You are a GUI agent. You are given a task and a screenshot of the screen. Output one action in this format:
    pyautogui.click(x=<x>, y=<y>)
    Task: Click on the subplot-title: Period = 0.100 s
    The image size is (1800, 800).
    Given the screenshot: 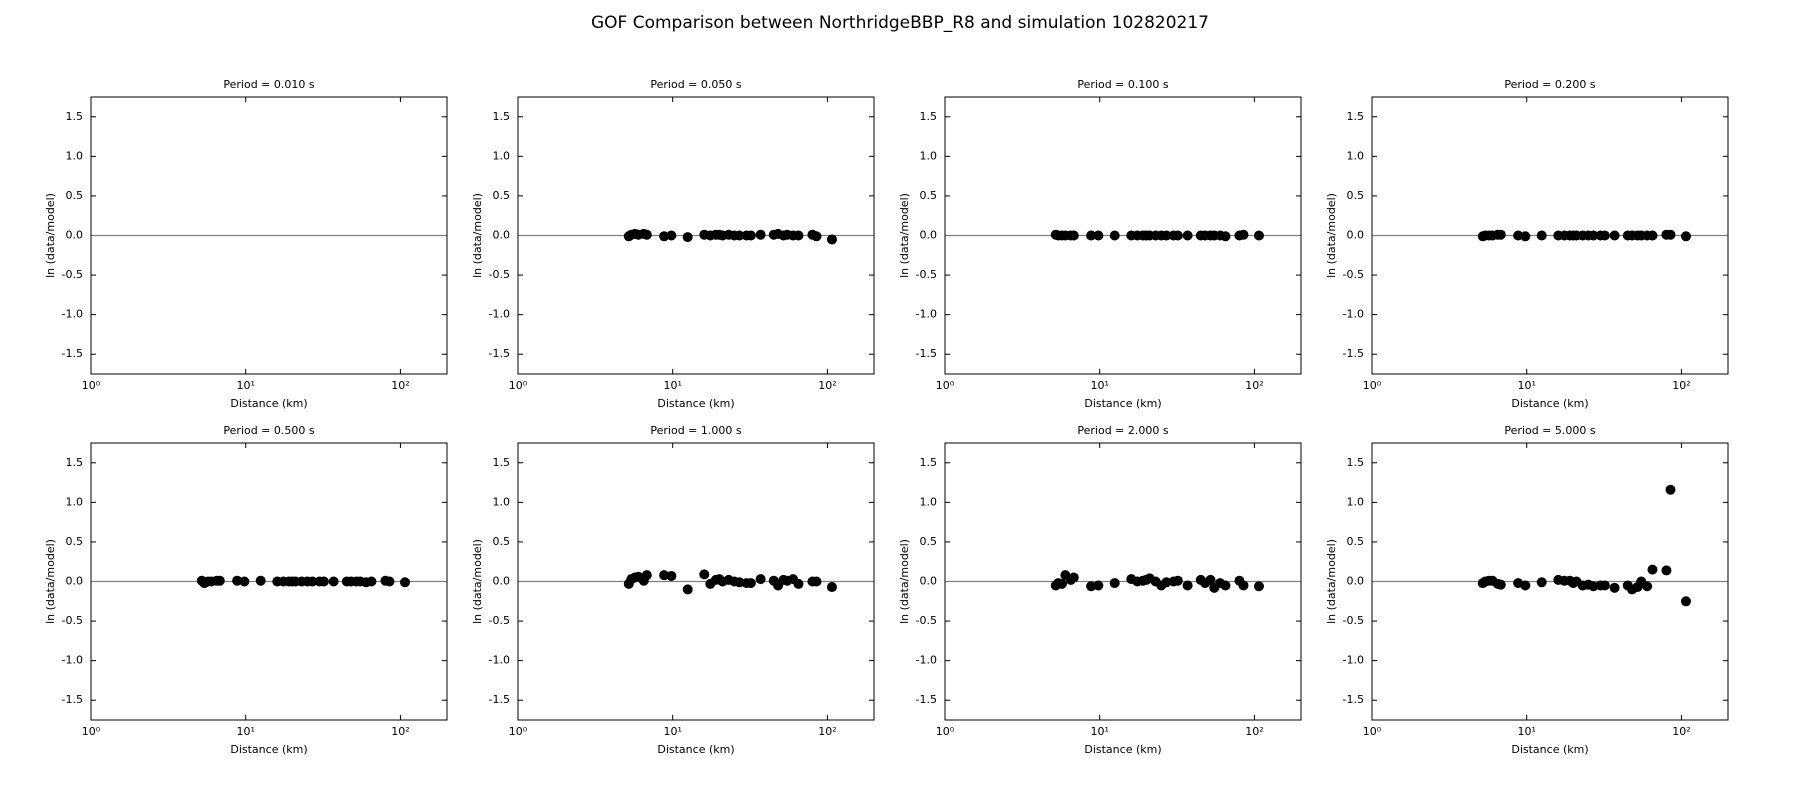 What is the action you would take?
    pyautogui.click(x=1122, y=84)
    